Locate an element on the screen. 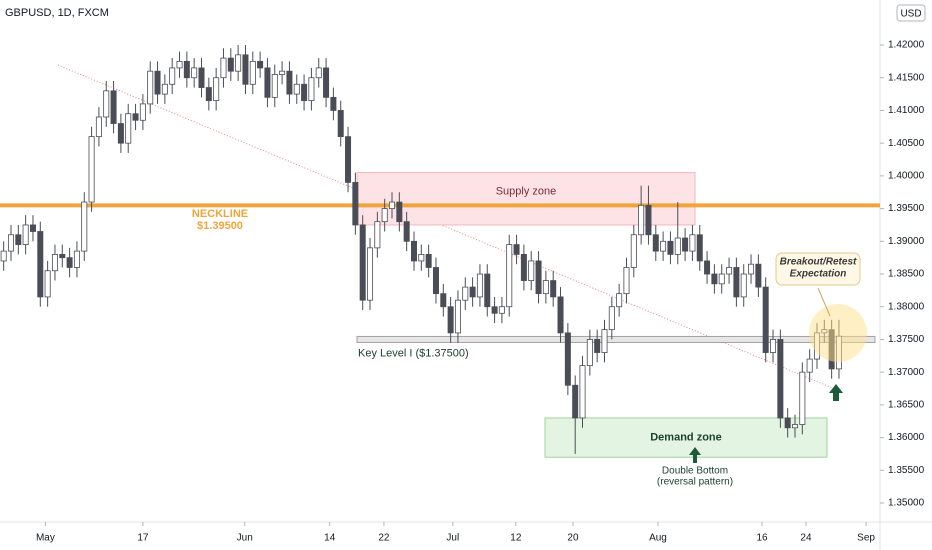 The image size is (932, 550). annotation: (reversal pattern) is located at coordinates (695, 482).